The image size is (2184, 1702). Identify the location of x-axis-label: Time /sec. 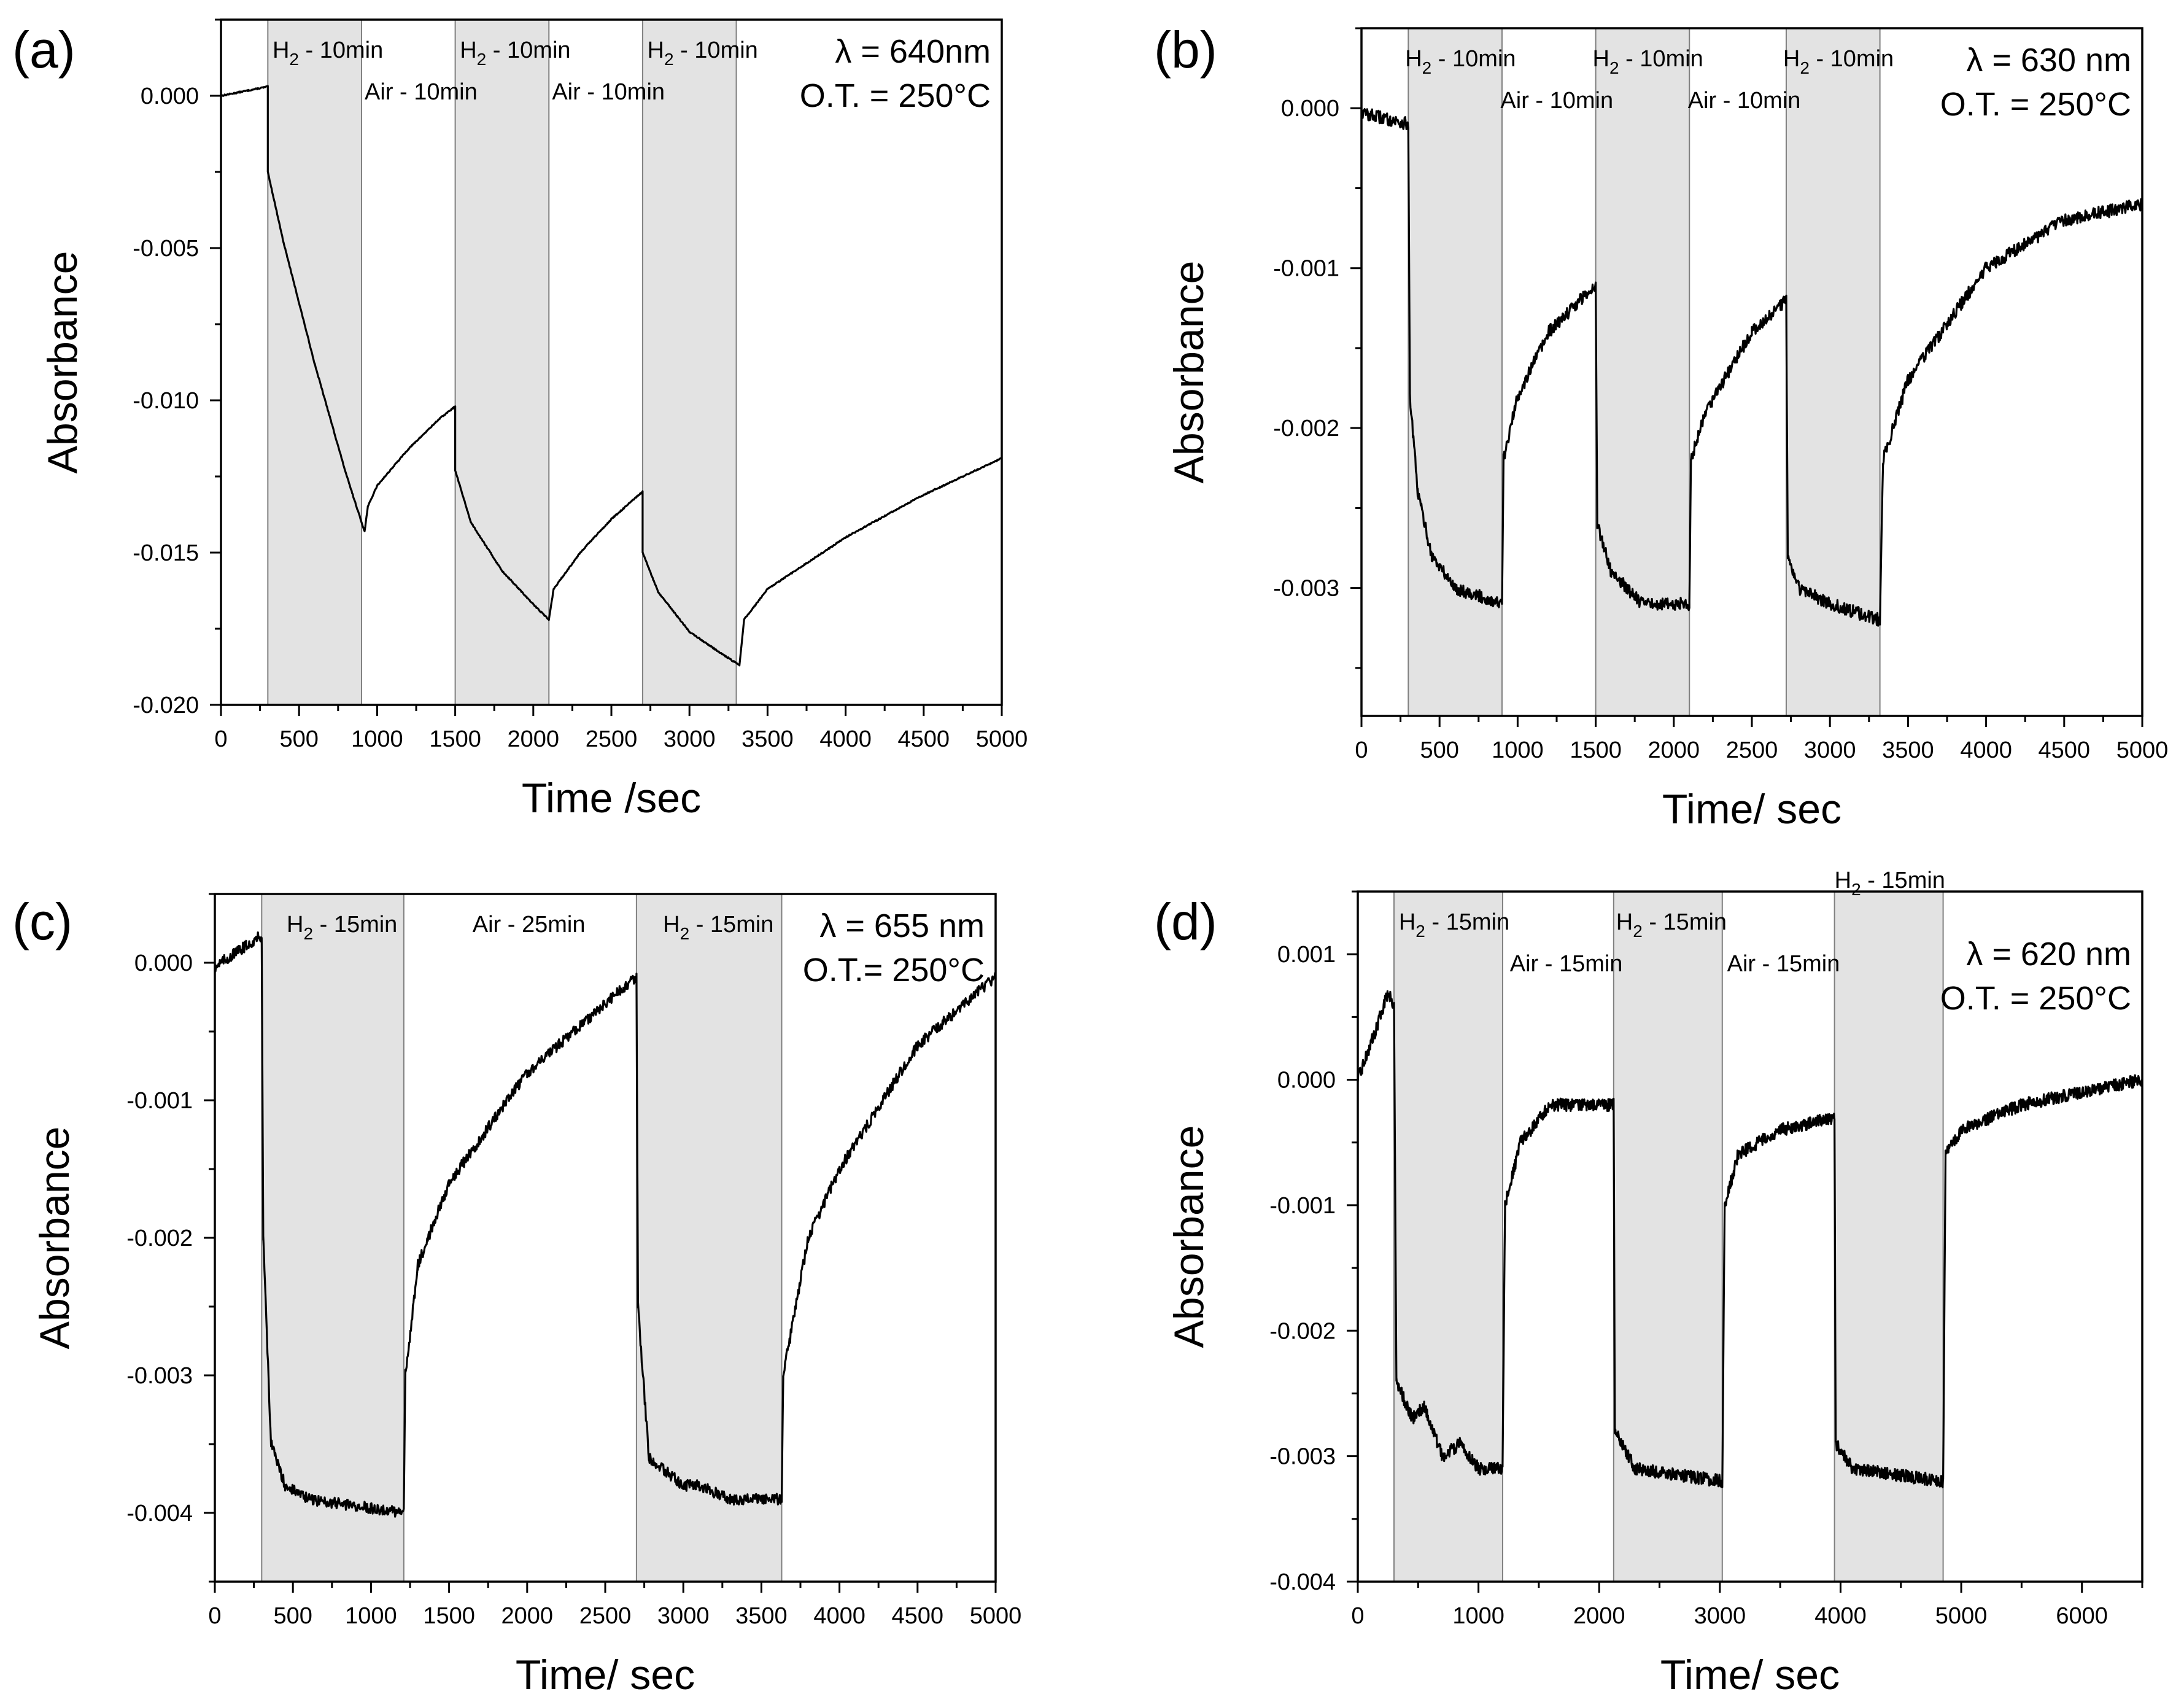
(611, 799).